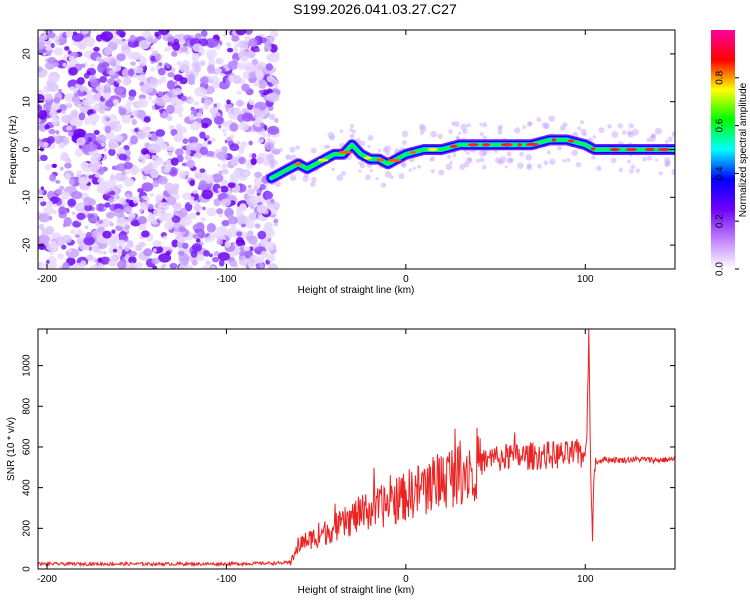 This screenshot has height=600, width=750. I want to click on x-tick-label: -200, so click(47, 279).